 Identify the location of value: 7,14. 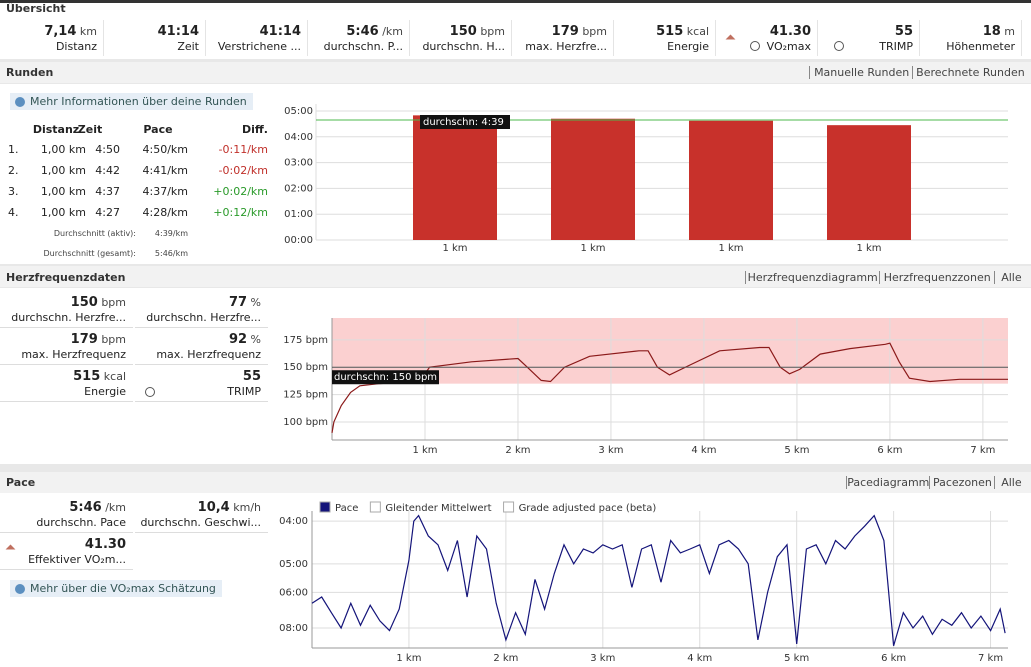
(60, 31).